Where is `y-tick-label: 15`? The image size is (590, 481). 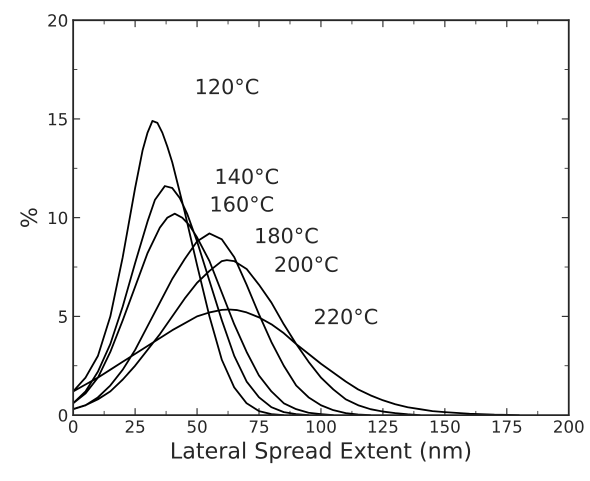 y-tick-label: 15 is located at coordinates (57, 119).